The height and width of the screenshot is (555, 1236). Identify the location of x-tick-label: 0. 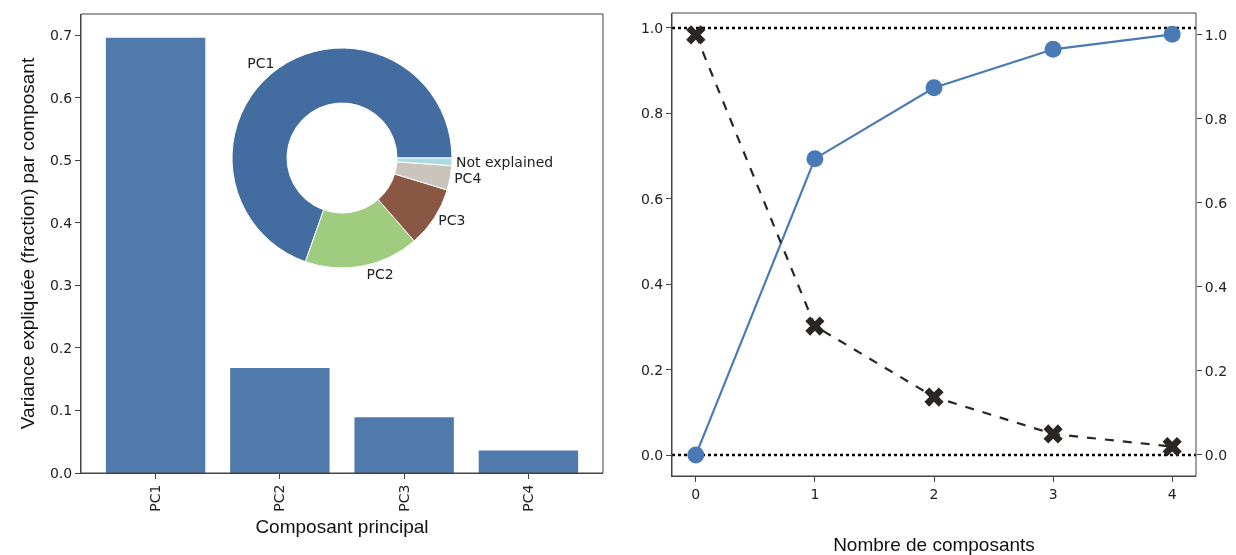
(696, 493).